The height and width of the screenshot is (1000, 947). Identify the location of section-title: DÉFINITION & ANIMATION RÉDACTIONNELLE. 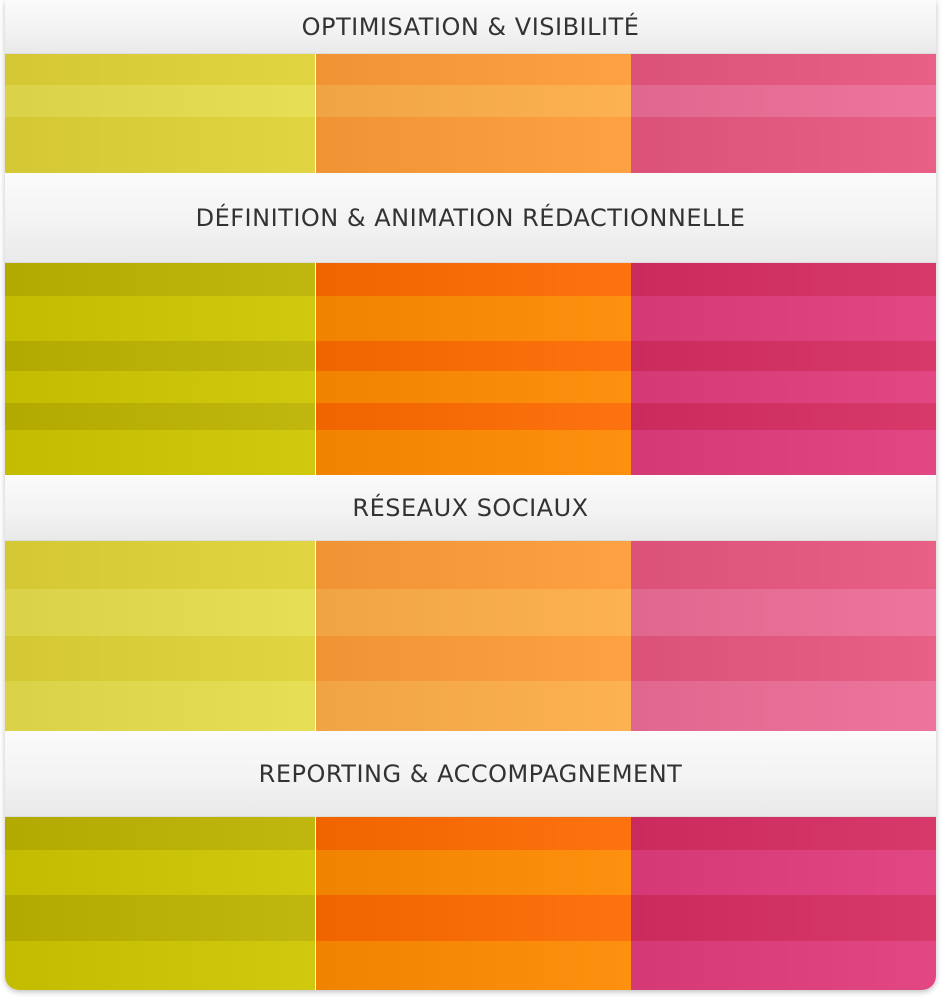
(470, 218).